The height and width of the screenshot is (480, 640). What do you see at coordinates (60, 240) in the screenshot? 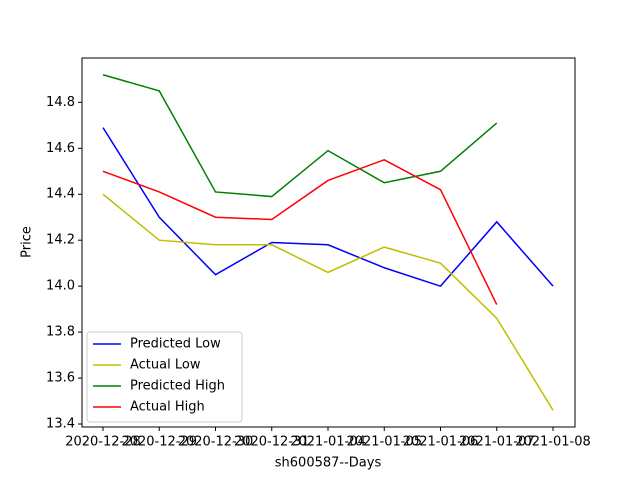
I see `y-tick-label: 14.2` at bounding box center [60, 240].